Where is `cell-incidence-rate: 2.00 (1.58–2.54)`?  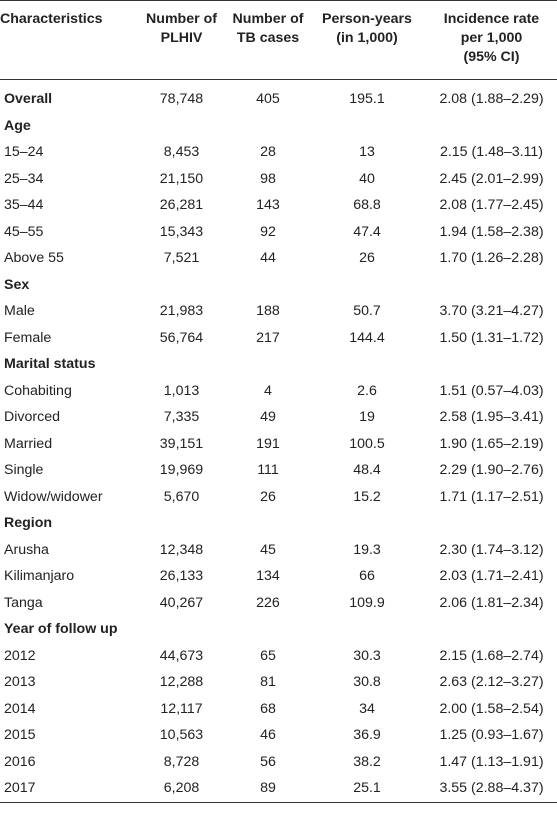
cell-incidence-rate: 2.00 (1.58–2.54) is located at coordinates (491, 708).